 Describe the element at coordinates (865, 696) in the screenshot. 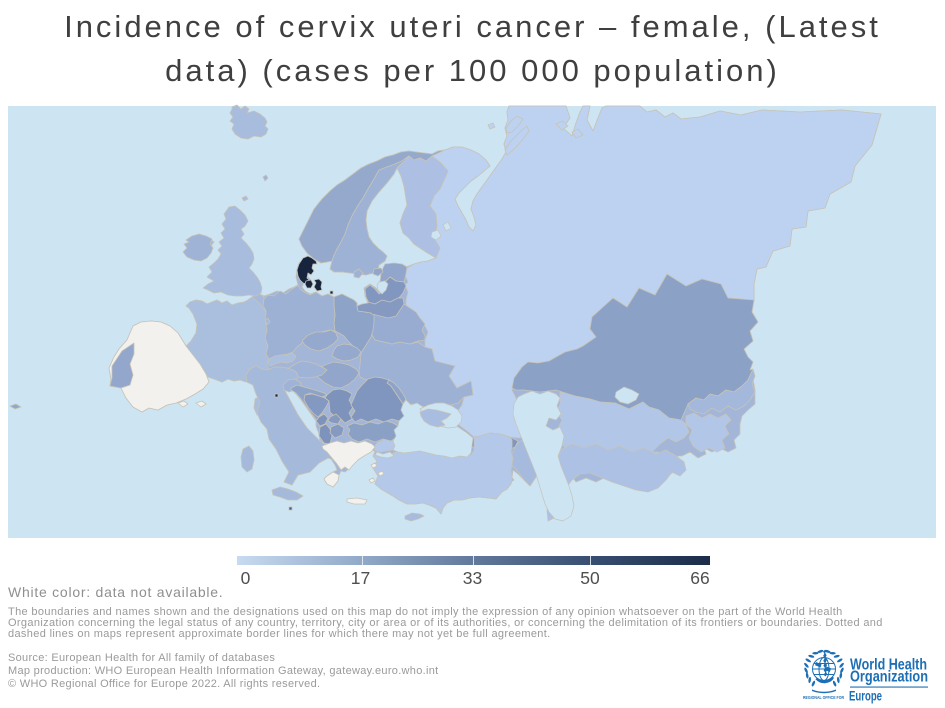

I see `svg-text: Europe` at that location.